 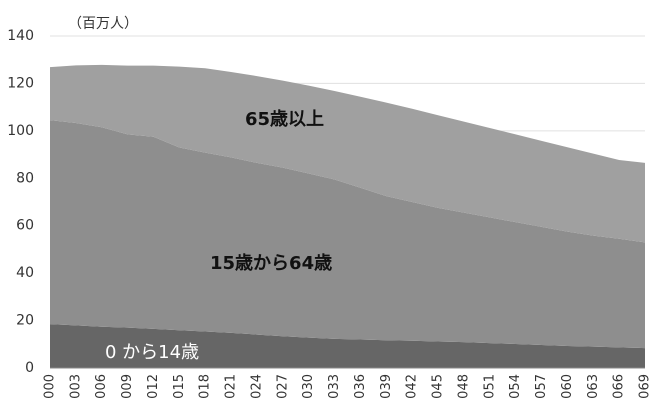 I want to click on x-tick-label: 2018, so click(x=205, y=387).